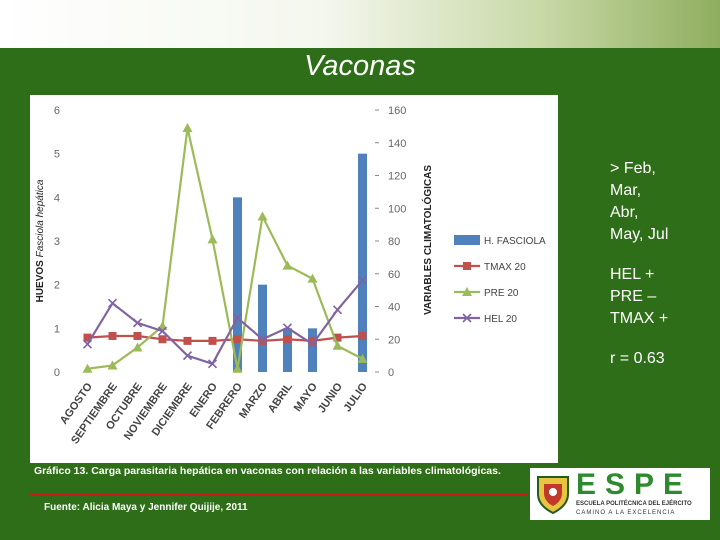  What do you see at coordinates (626, 190) in the screenshot?
I see `note-line: Mar,` at bounding box center [626, 190].